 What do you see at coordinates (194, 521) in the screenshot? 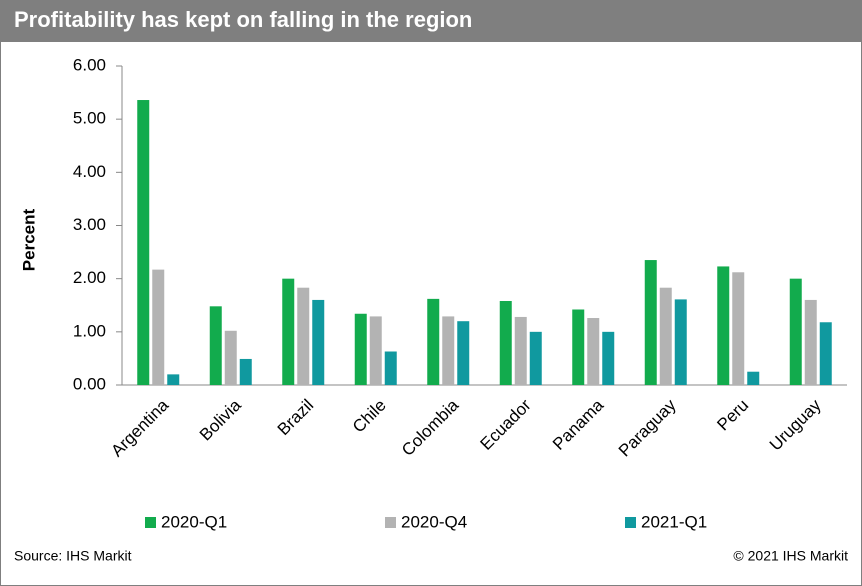
I see `legend-label: 2020-Q1` at bounding box center [194, 521].